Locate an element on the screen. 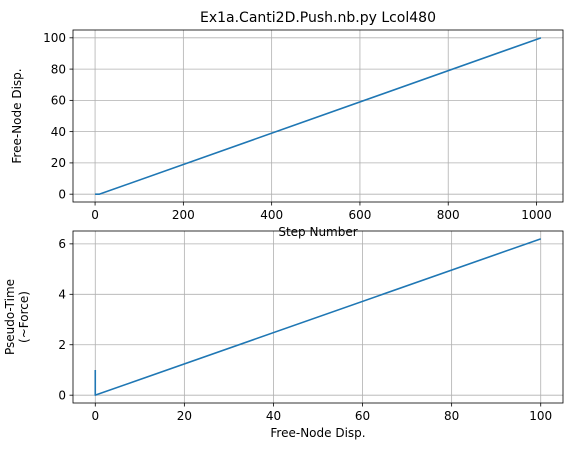  y-axis-label-line: (~Force) is located at coordinates (24, 317).